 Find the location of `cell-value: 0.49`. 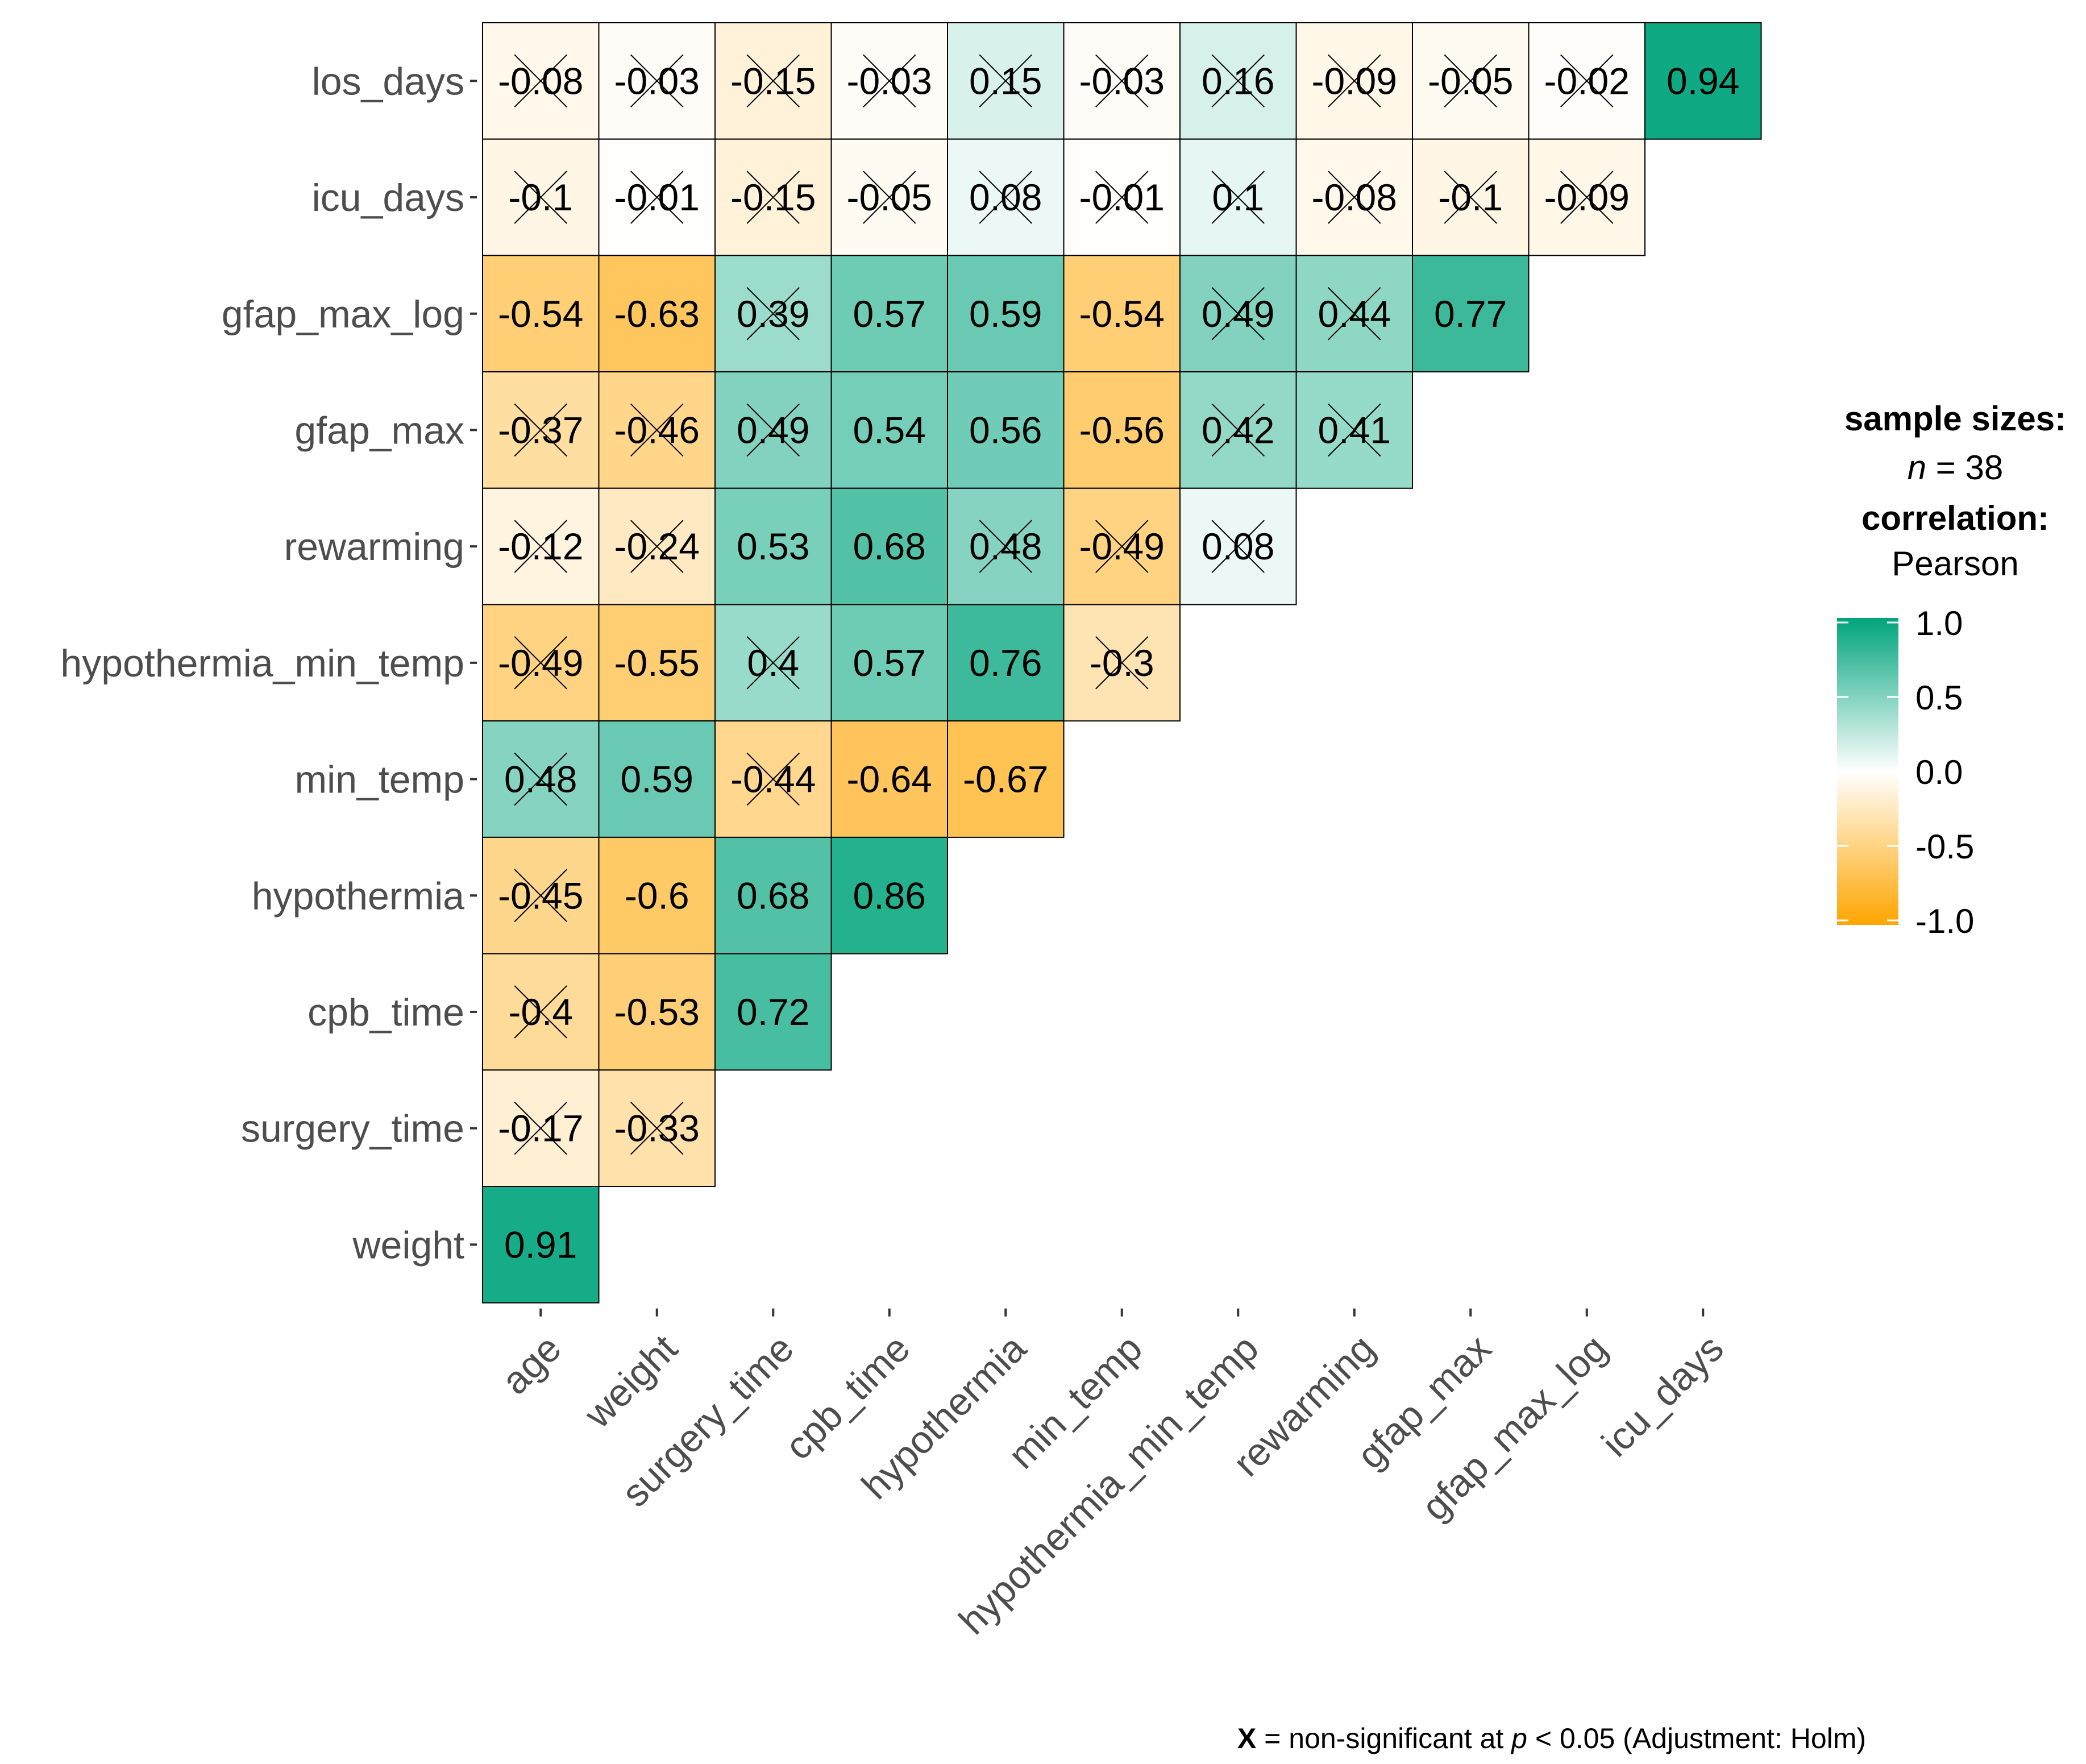

cell-value: 0.49 is located at coordinates (773, 430).